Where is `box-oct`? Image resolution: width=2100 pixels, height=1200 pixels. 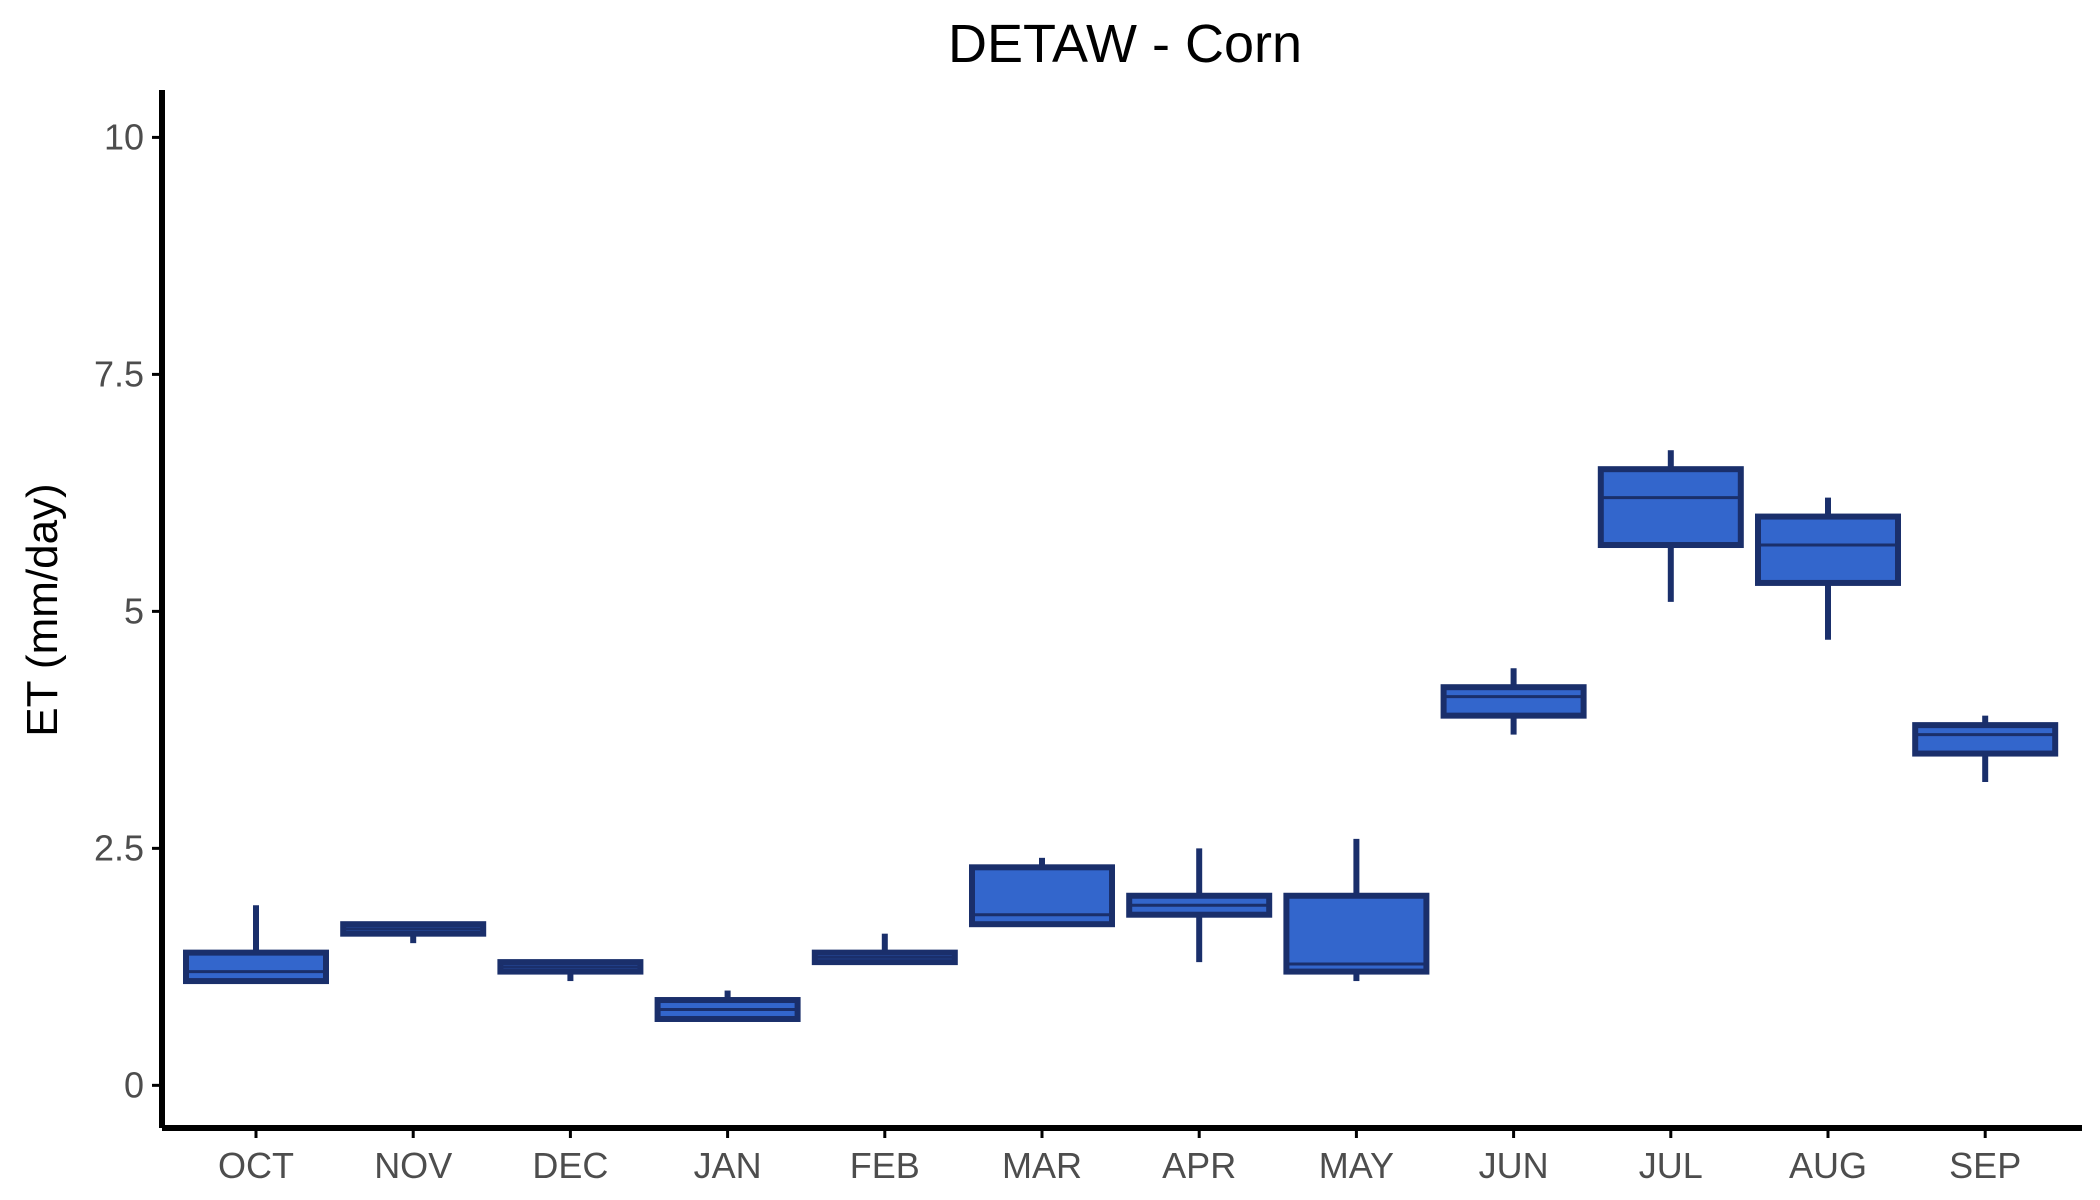
box-oct is located at coordinates (256, 945).